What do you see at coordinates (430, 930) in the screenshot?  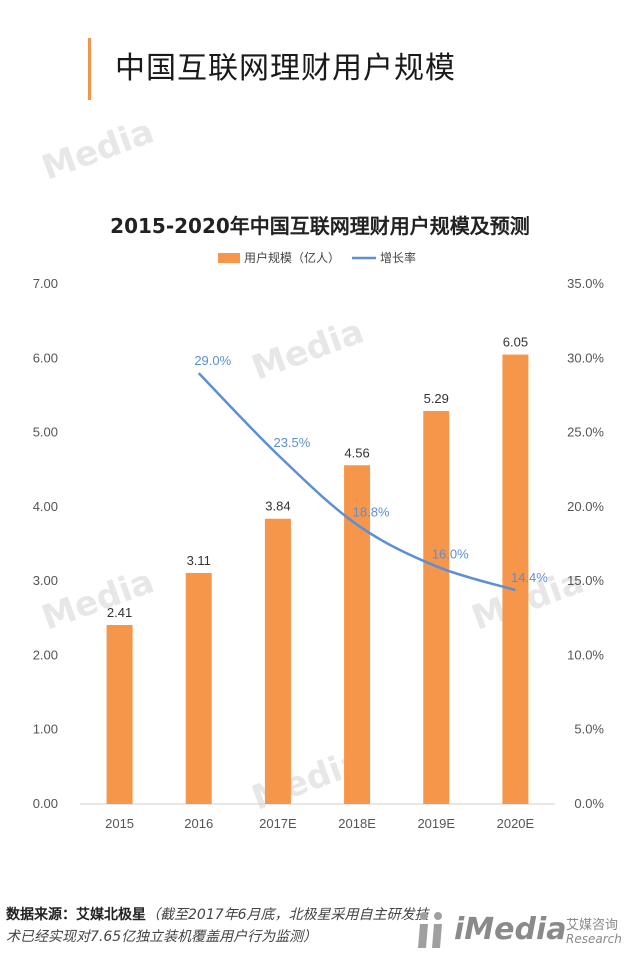 I see `logo-dots-icon` at bounding box center [430, 930].